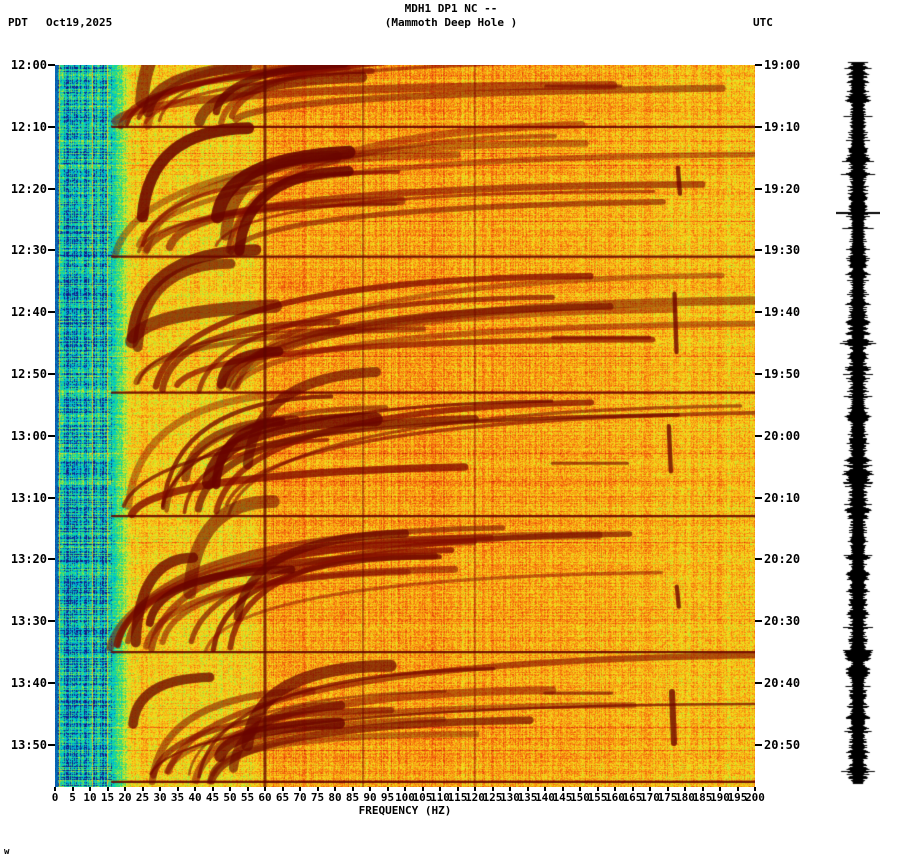 Image resolution: width=902 pixels, height=864 pixels. What do you see at coordinates (28, 65) in the screenshot?
I see `left-time-label: 12:00` at bounding box center [28, 65].